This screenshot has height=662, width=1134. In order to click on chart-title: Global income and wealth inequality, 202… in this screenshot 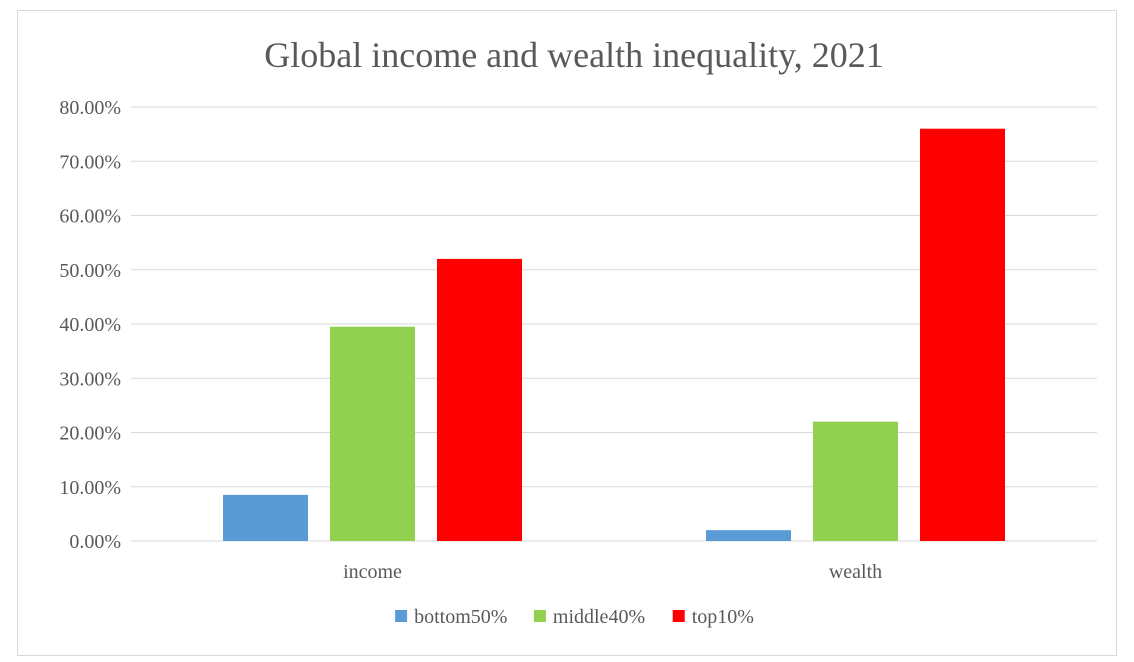, I will do `click(574, 55)`.